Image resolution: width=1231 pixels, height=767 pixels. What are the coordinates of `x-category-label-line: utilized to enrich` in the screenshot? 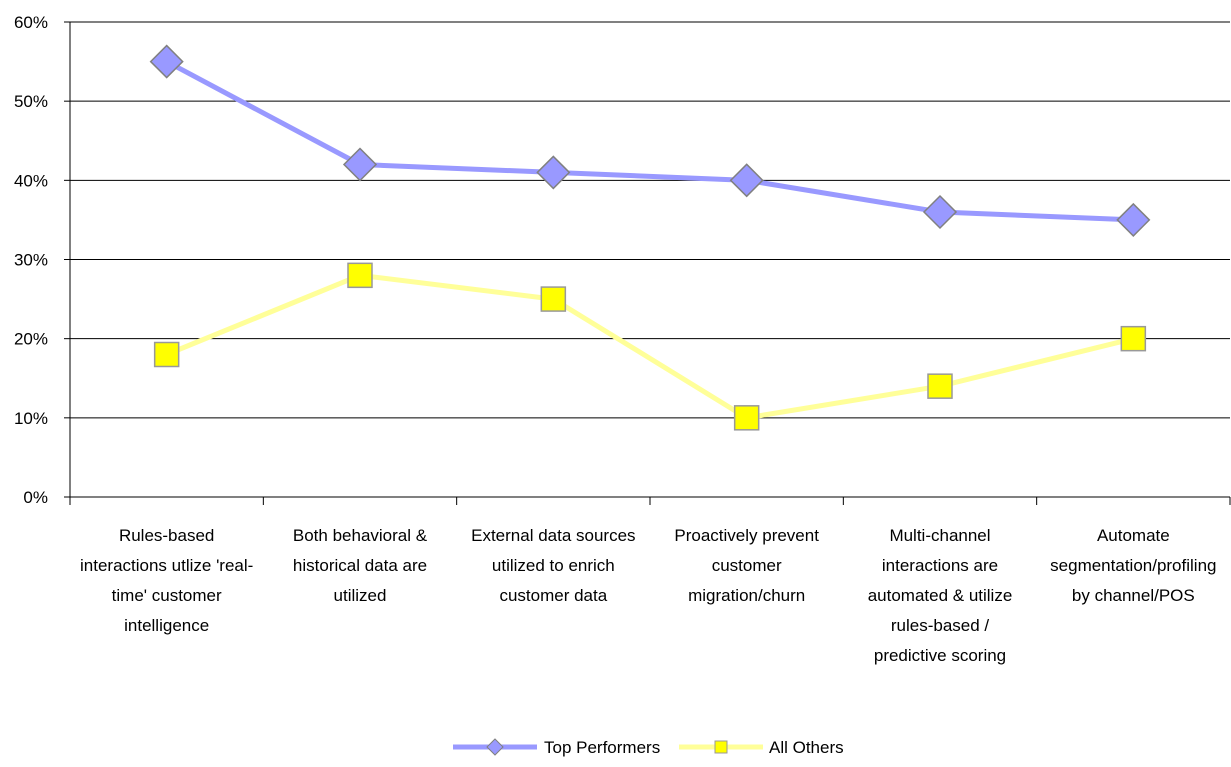 It's located at (553, 565).